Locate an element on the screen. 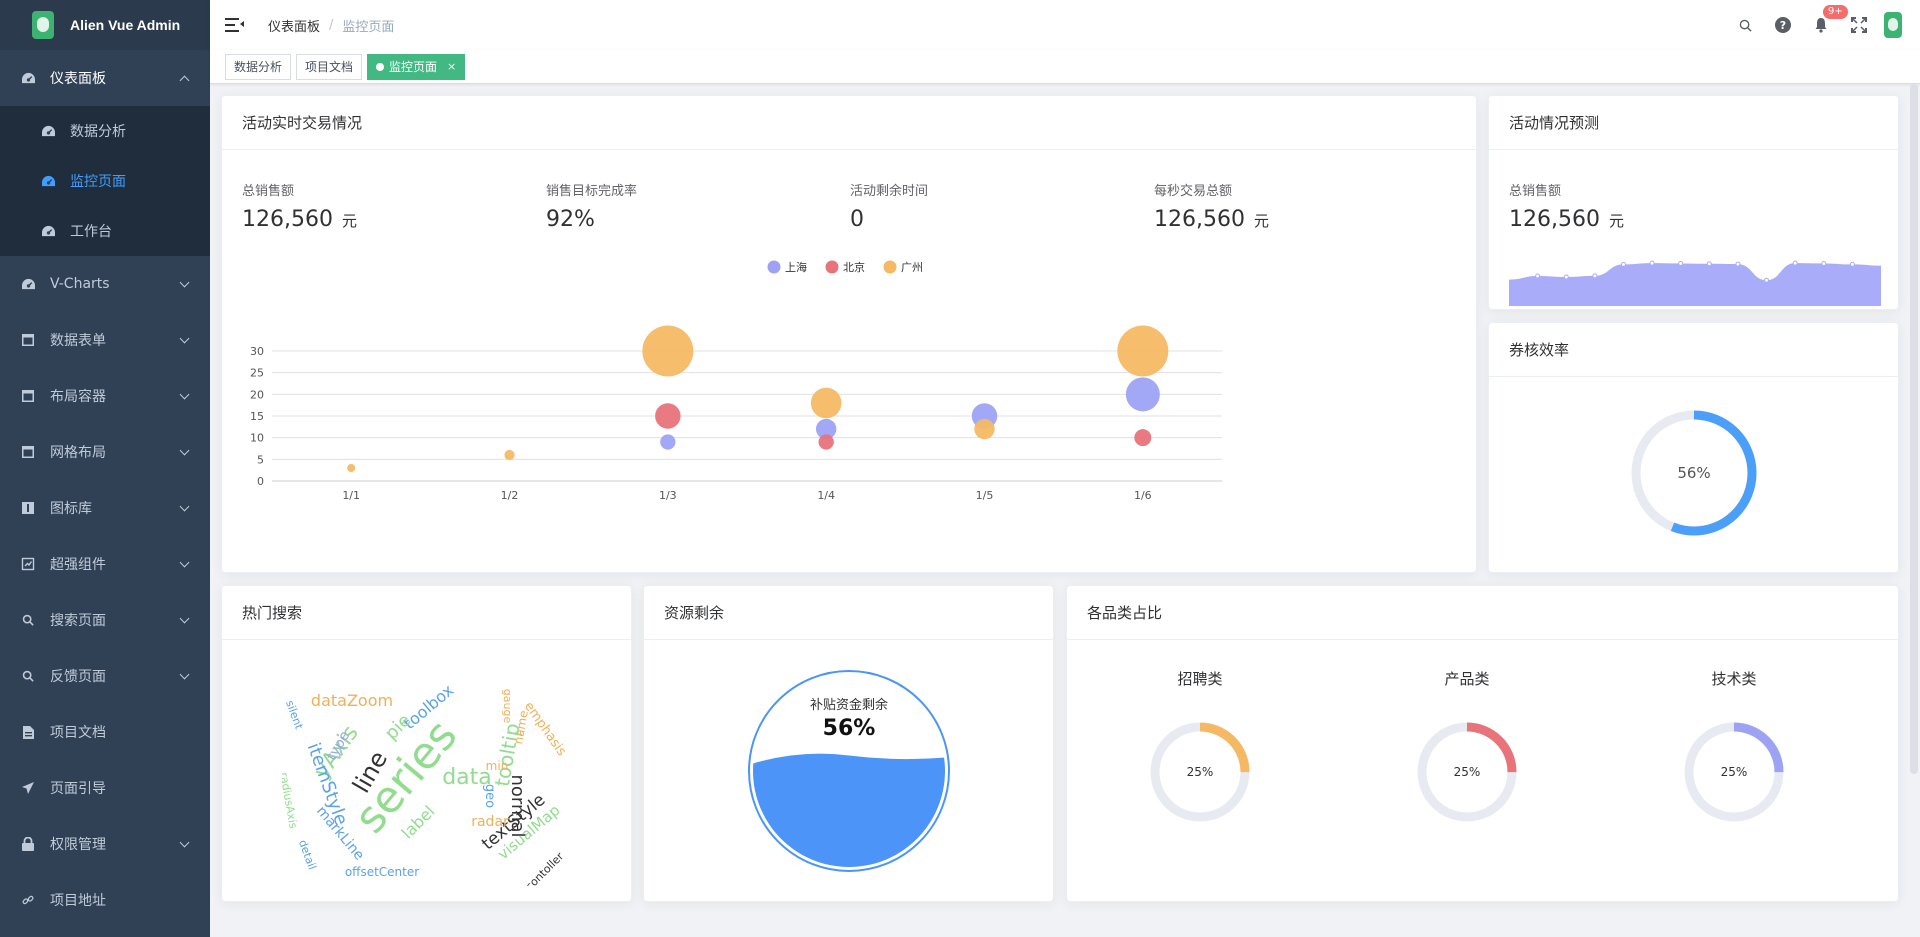 The width and height of the screenshot is (1920, 937). efficiency-card: 券核效率 56% is located at coordinates (1693, 447).